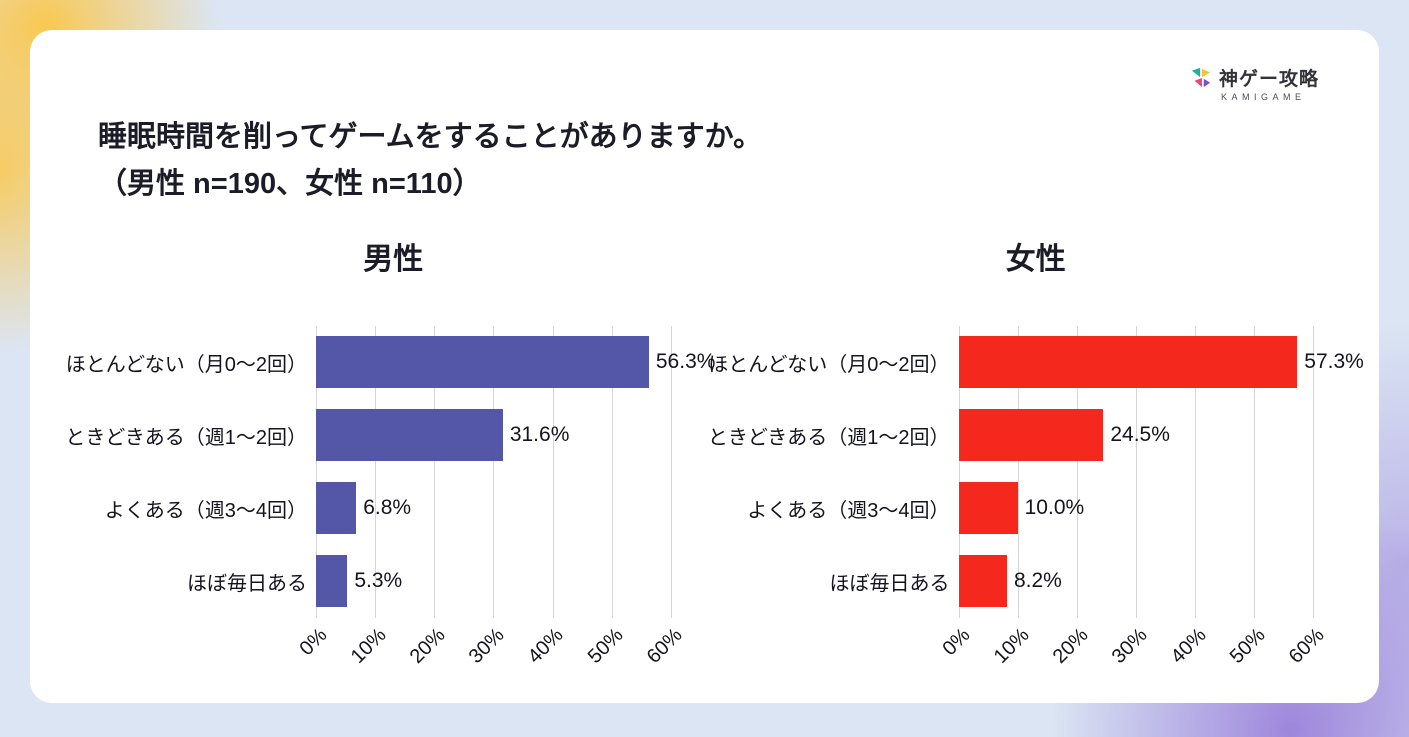 This screenshot has width=1409, height=737. I want to click on logo-row: 神ゲー攻略, so click(1254, 77).